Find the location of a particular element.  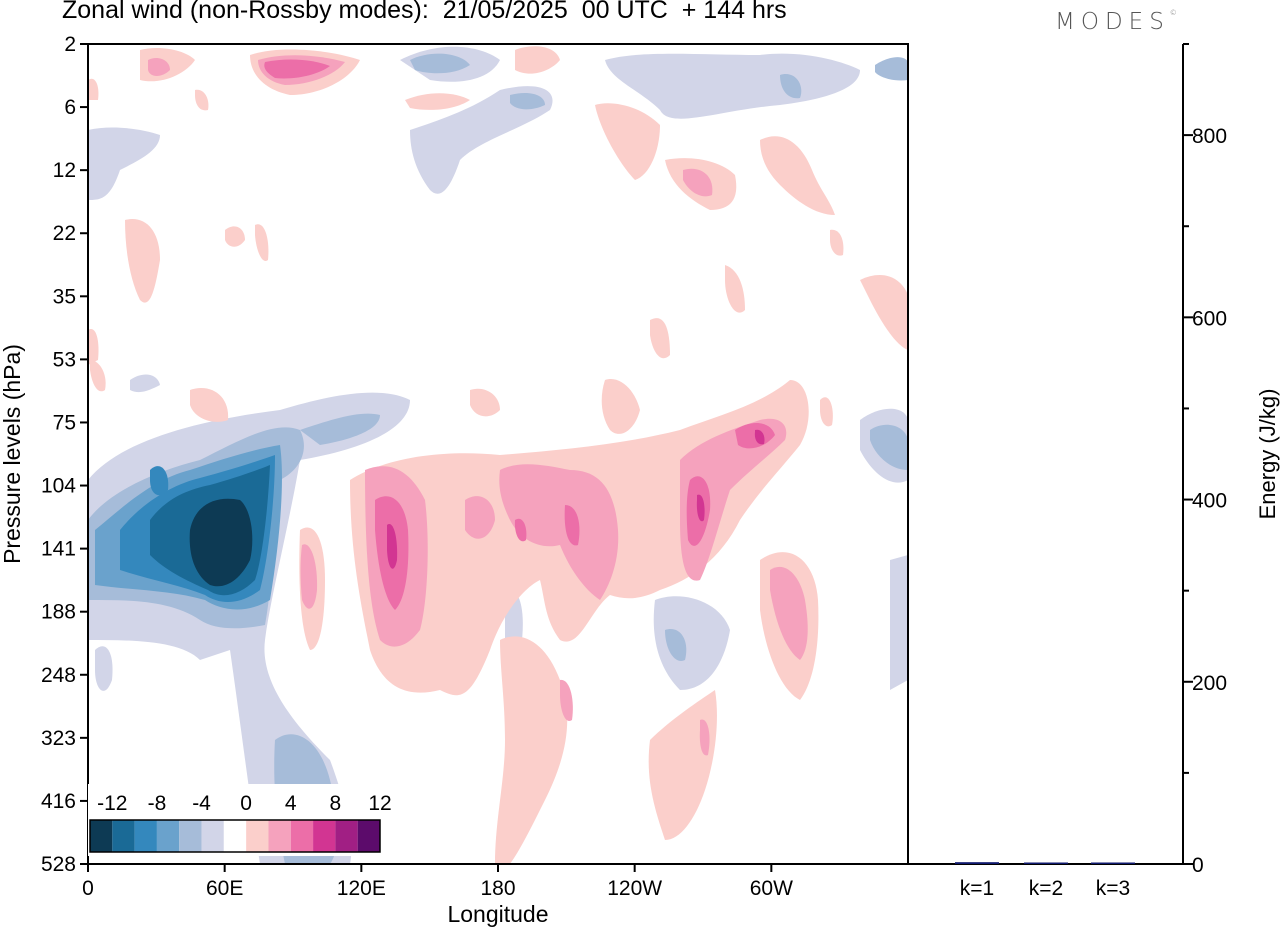

energy-category-label: k=1 is located at coordinates (977, 888).